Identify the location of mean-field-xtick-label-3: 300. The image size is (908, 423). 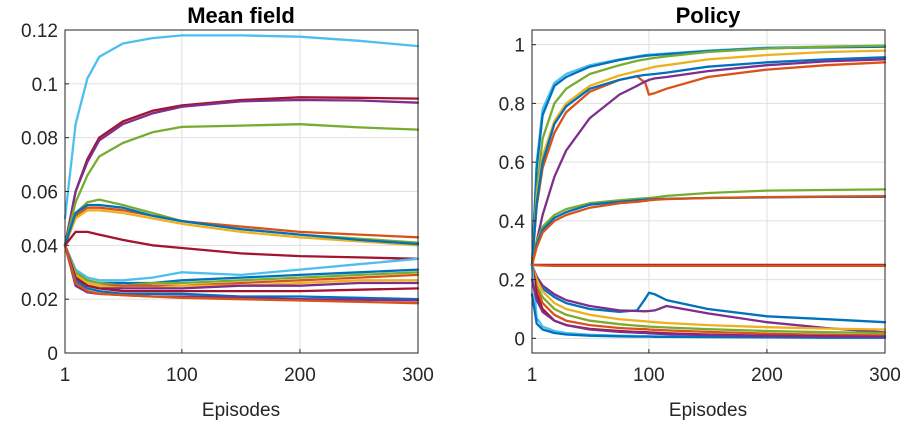
(418, 375).